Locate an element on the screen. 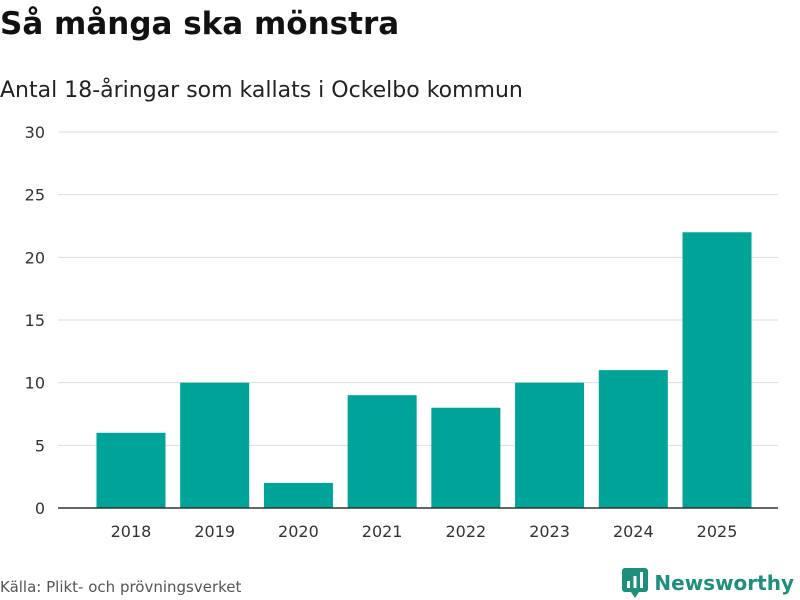  y-tick-label: 30 is located at coordinates (35, 132).